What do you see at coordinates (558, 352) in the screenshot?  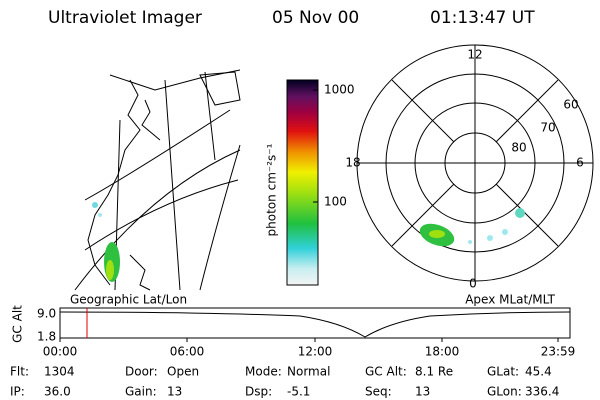 I see `time-tick-label: 23:59` at bounding box center [558, 352].